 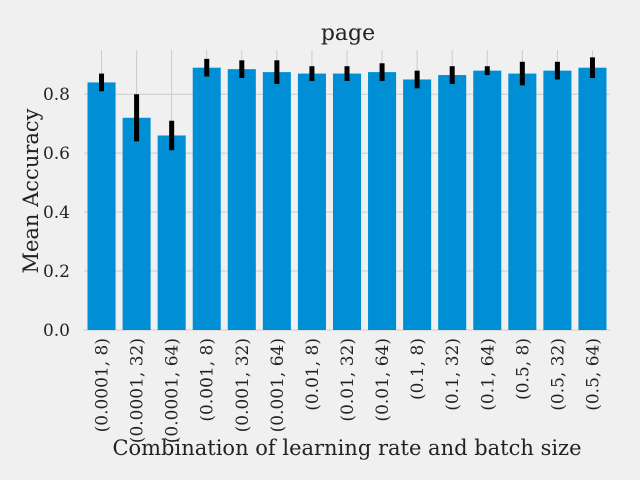 What do you see at coordinates (56, 331) in the screenshot?
I see `y-tick-label: 0.0` at bounding box center [56, 331].